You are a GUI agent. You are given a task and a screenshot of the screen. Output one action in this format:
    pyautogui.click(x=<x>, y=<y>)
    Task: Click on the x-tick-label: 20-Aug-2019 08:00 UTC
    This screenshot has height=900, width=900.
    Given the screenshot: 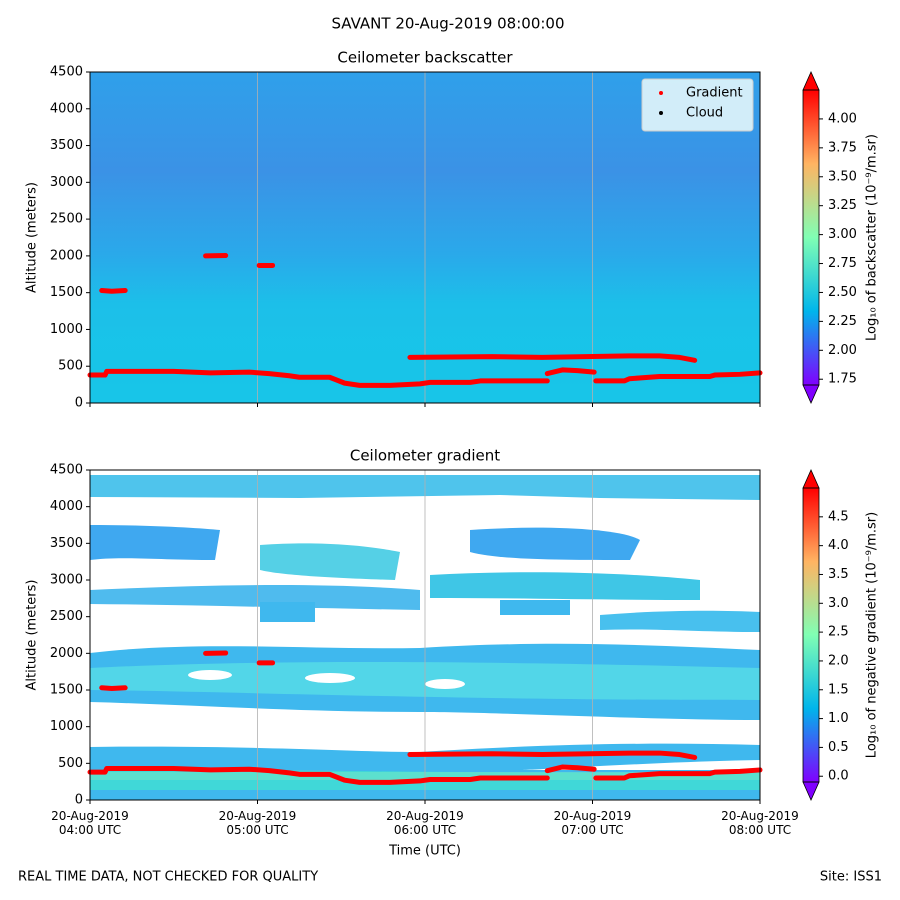 What is the action you would take?
    pyautogui.click(x=760, y=823)
    